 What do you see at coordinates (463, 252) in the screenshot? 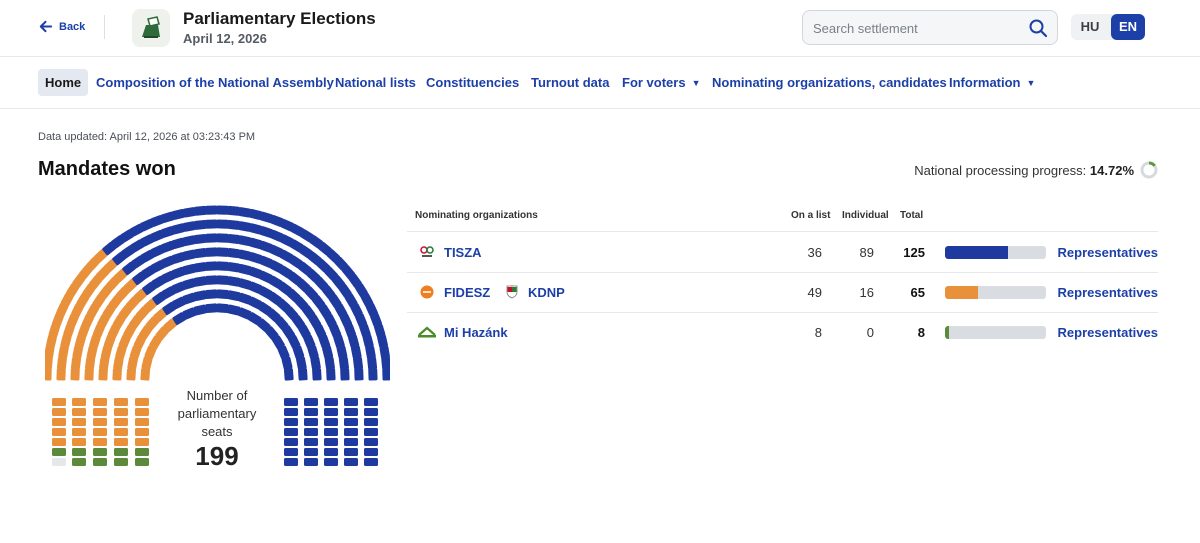
I see `party-link-tisza: TISZA` at bounding box center [463, 252].